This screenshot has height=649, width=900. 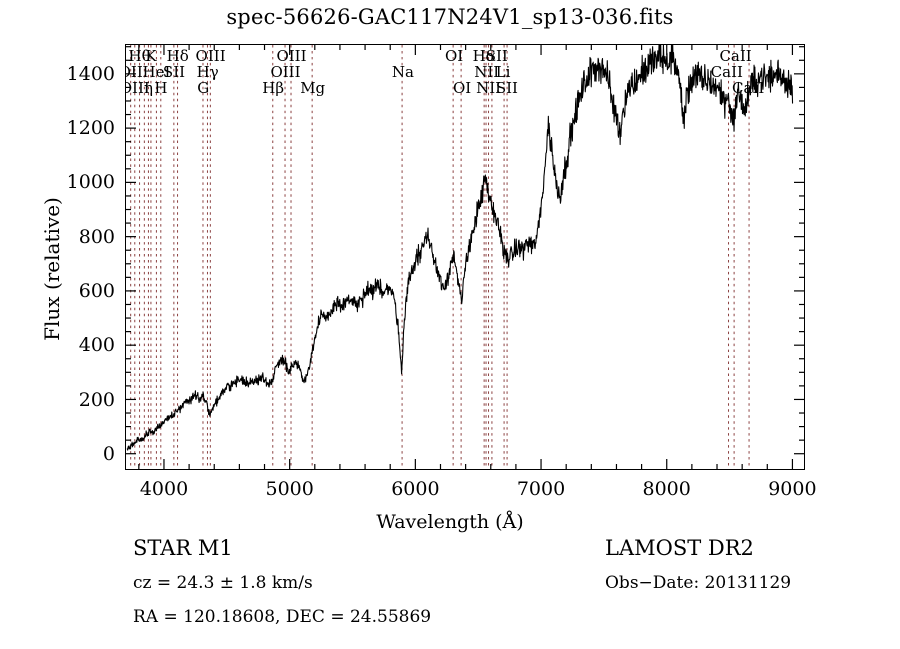 I want to click on x-axis-label: Wavelength (Å), so click(x=450, y=522).